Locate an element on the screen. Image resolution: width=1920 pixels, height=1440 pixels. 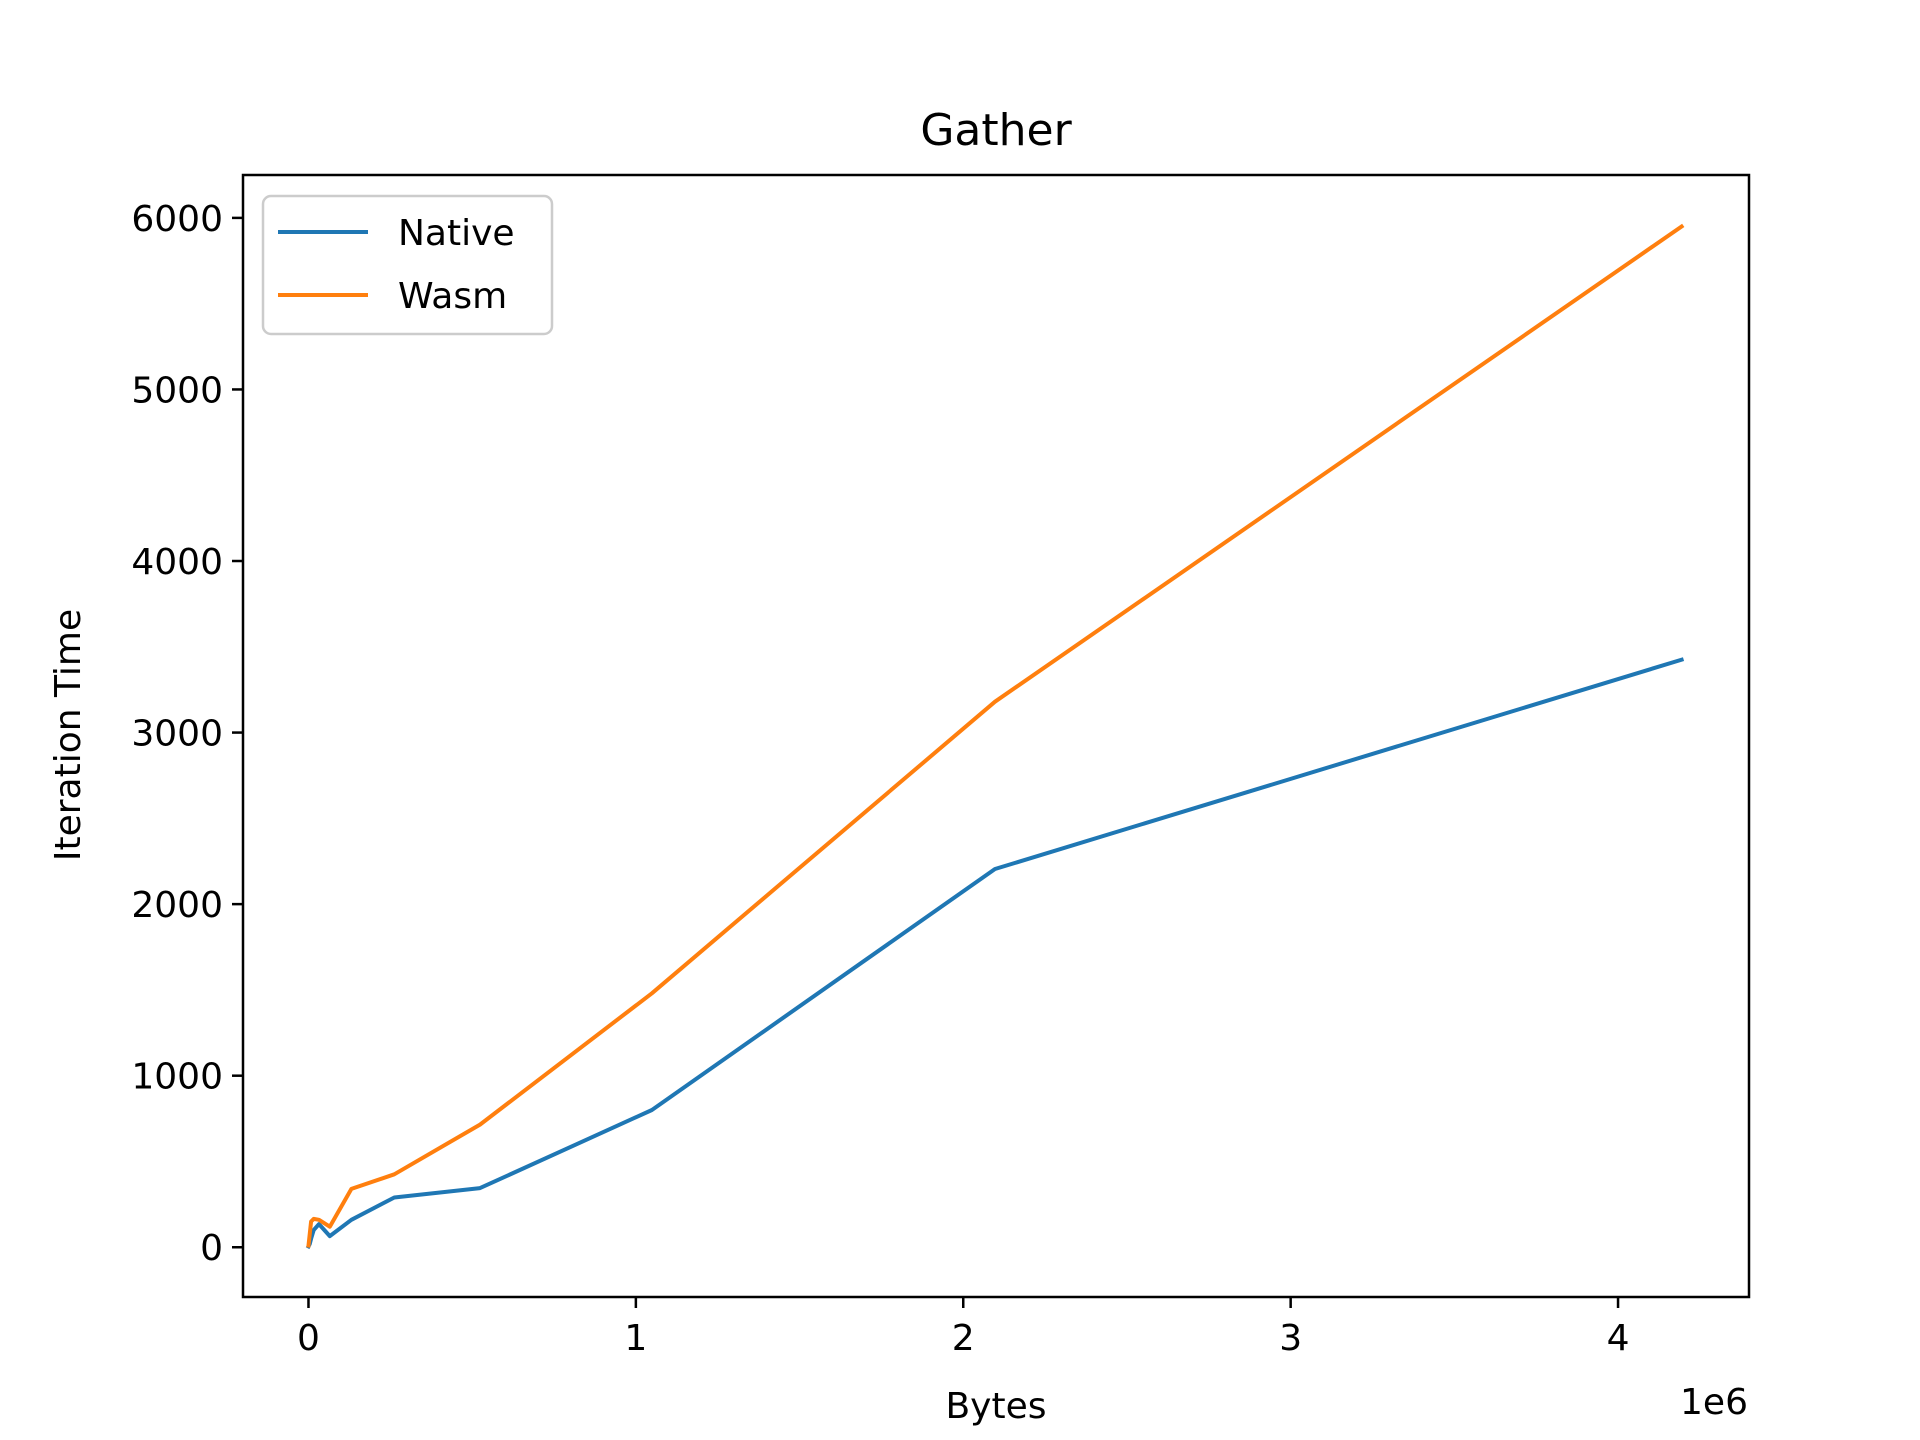
y-tick-label: 2000 is located at coordinates (177, 905).